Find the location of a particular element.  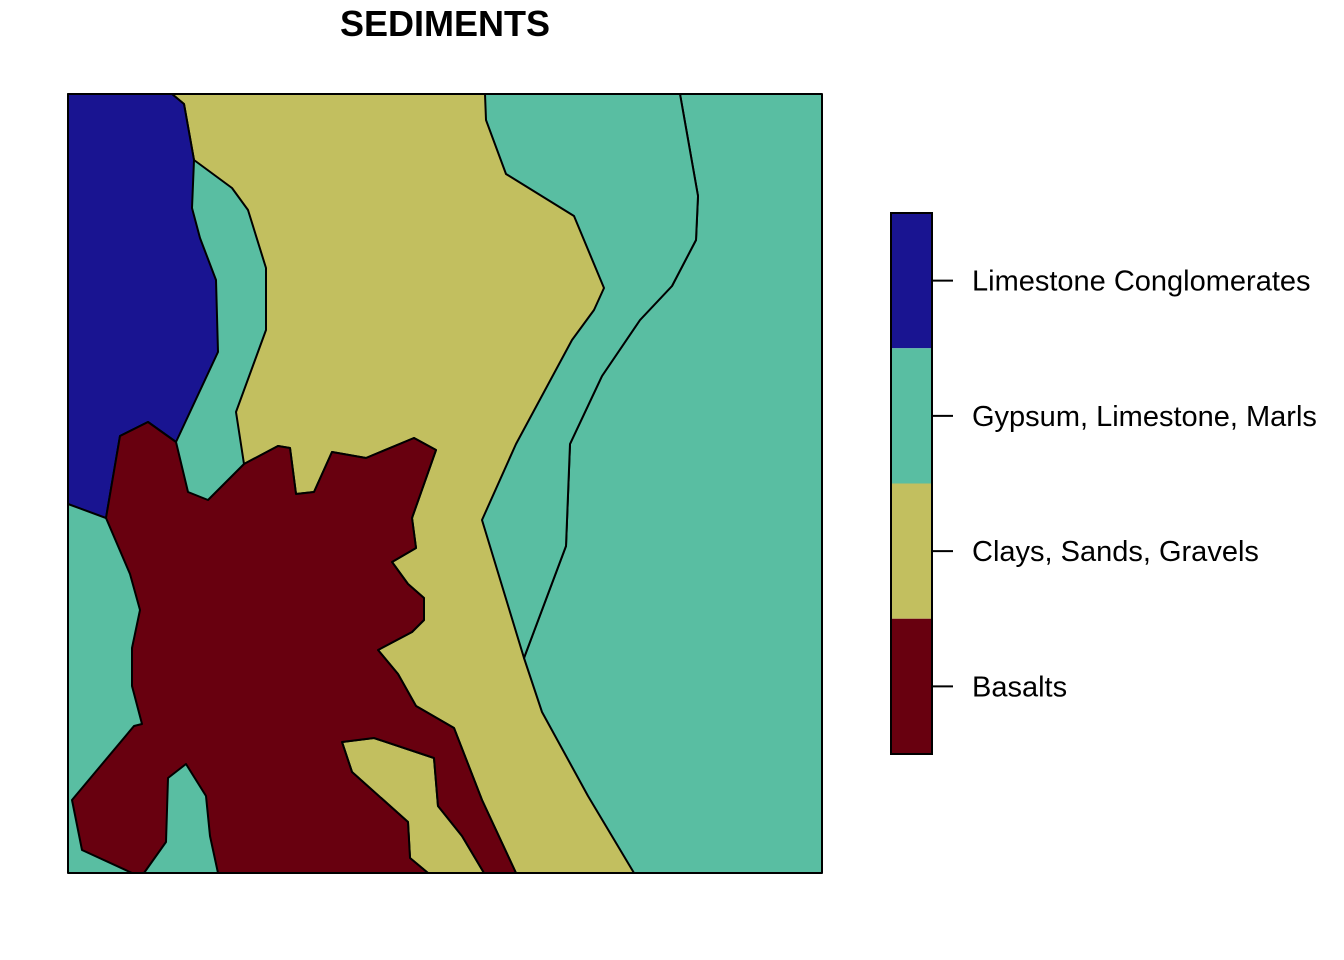

map-title: SEDIMENTS is located at coordinates (445, 23).